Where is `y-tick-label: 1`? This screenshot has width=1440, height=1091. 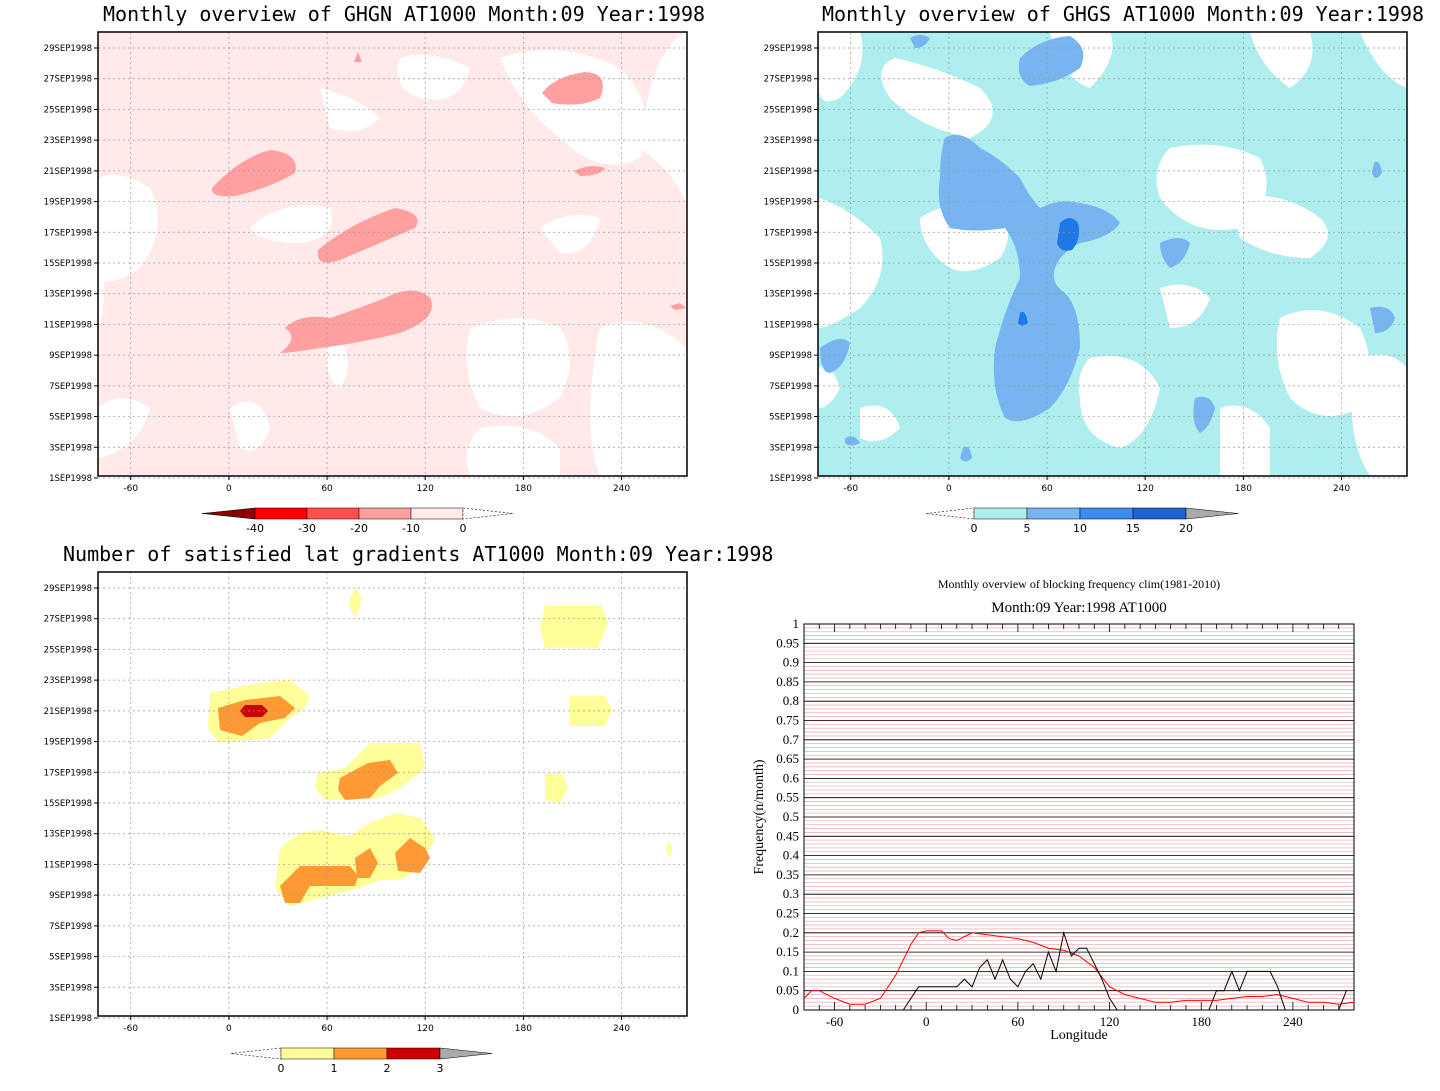
y-tick-label: 1 is located at coordinates (796, 623).